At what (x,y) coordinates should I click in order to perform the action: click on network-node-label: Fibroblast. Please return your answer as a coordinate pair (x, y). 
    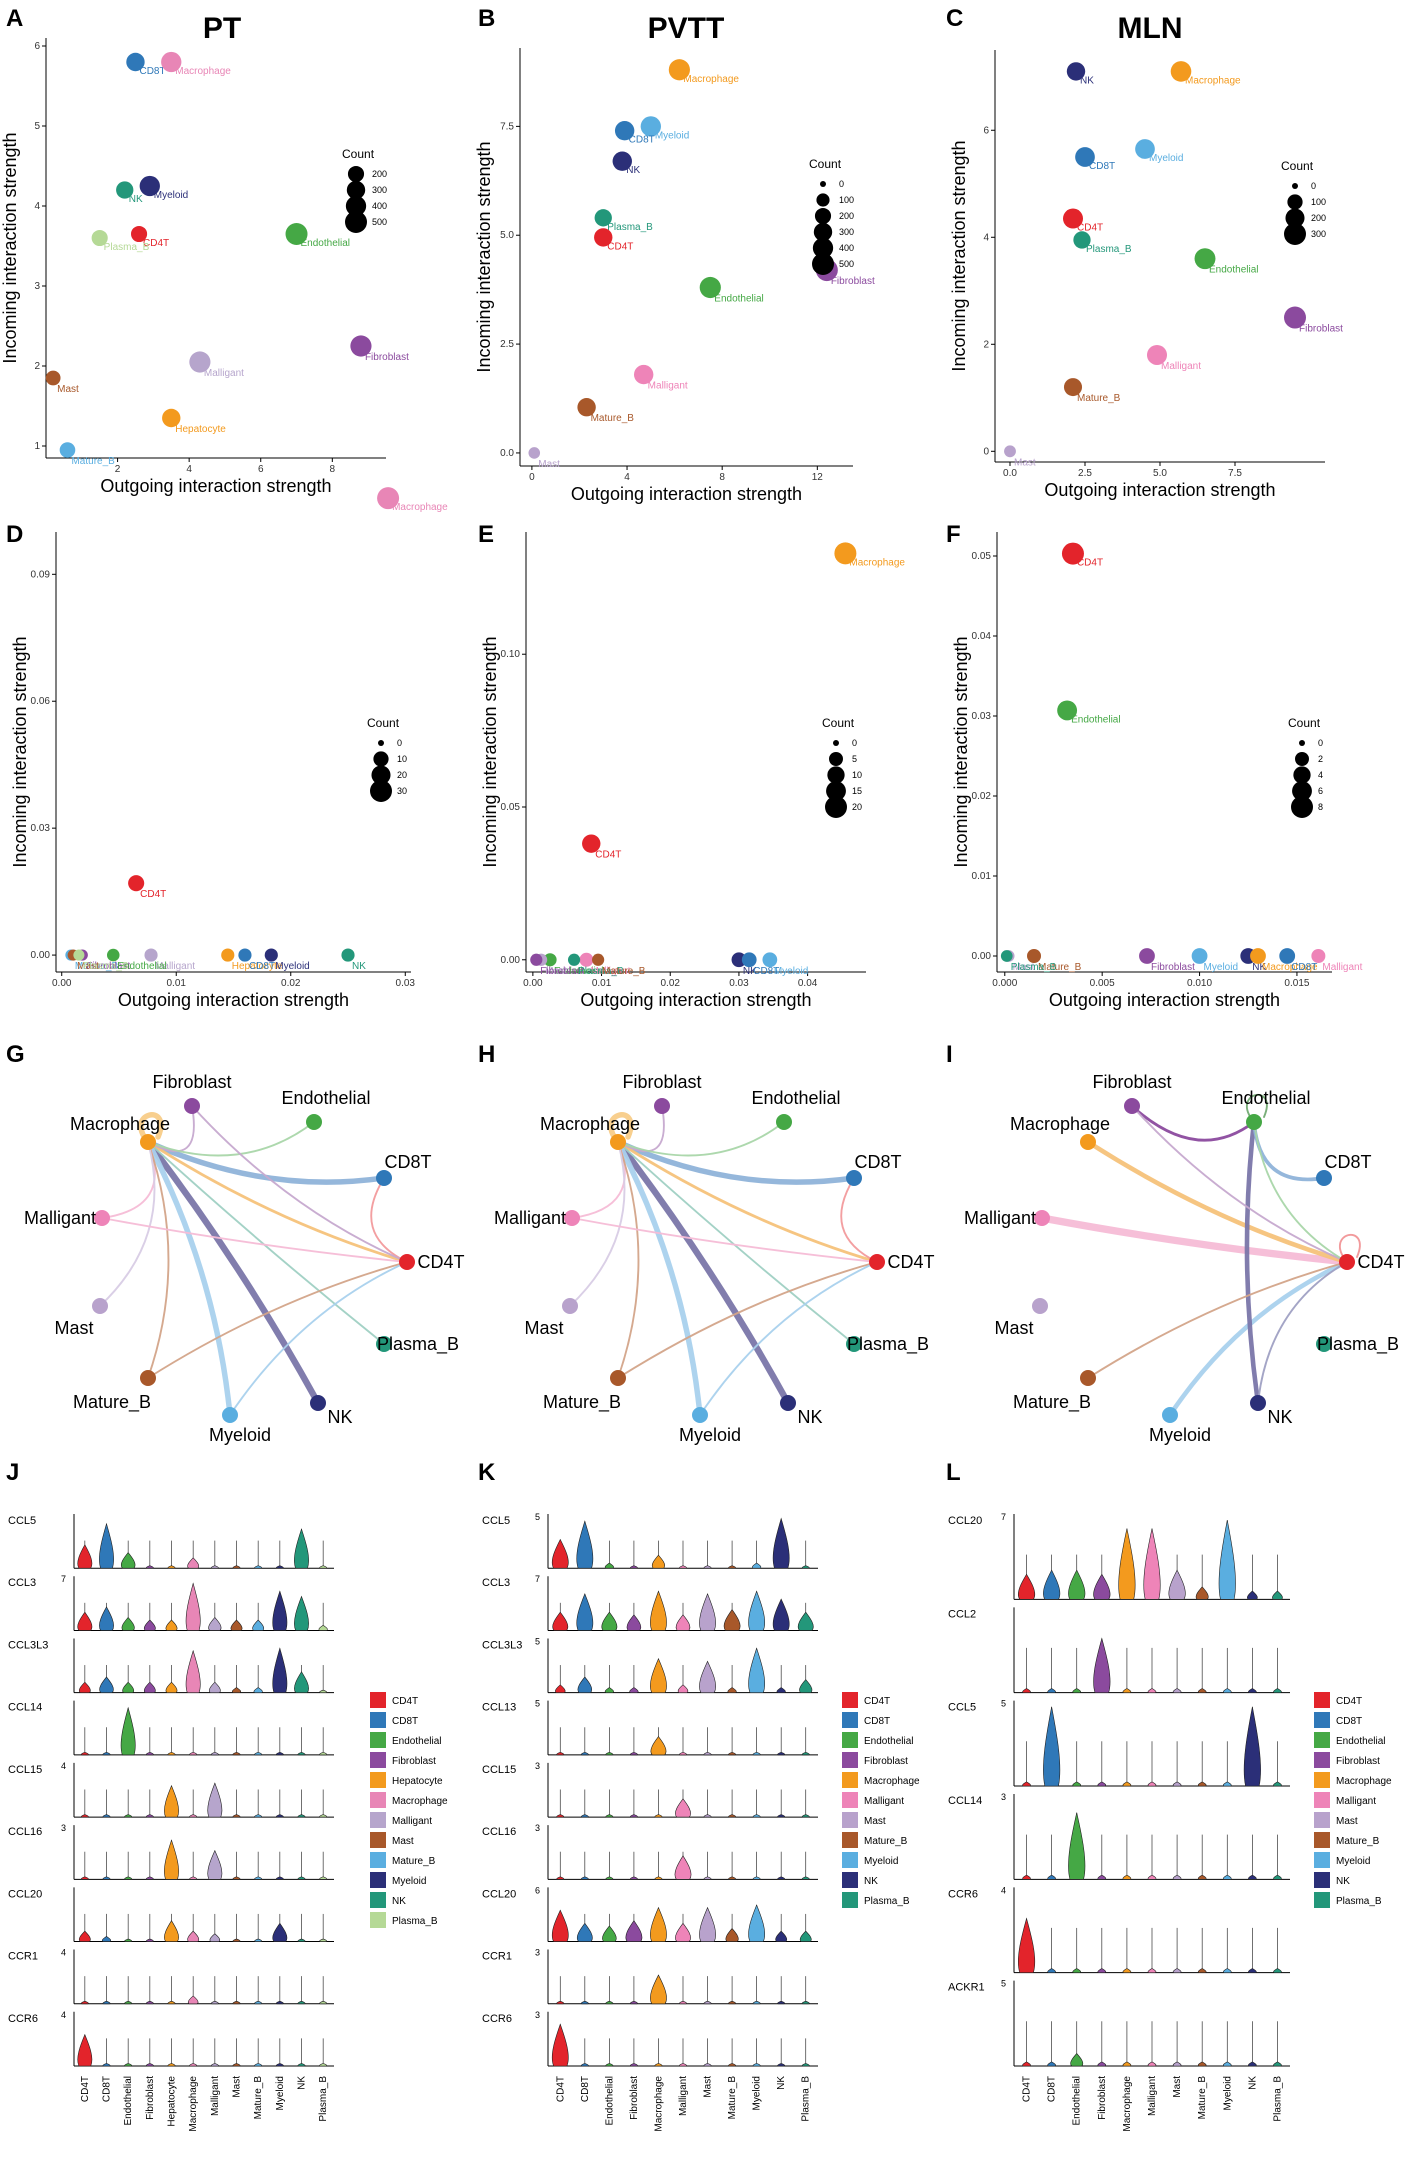
    Looking at the image, I should click on (191, 1082).